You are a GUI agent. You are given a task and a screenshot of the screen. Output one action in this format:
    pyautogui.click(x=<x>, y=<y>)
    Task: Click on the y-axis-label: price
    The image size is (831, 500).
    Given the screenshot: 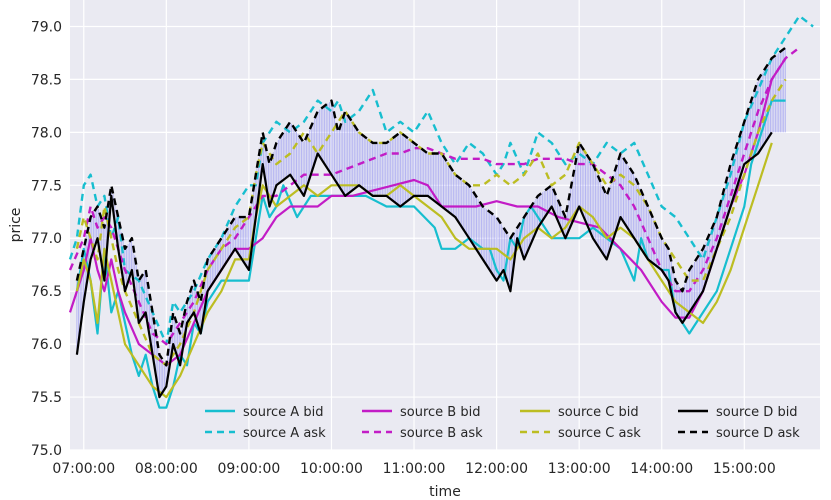 What is the action you would take?
    pyautogui.click(x=16, y=225)
    